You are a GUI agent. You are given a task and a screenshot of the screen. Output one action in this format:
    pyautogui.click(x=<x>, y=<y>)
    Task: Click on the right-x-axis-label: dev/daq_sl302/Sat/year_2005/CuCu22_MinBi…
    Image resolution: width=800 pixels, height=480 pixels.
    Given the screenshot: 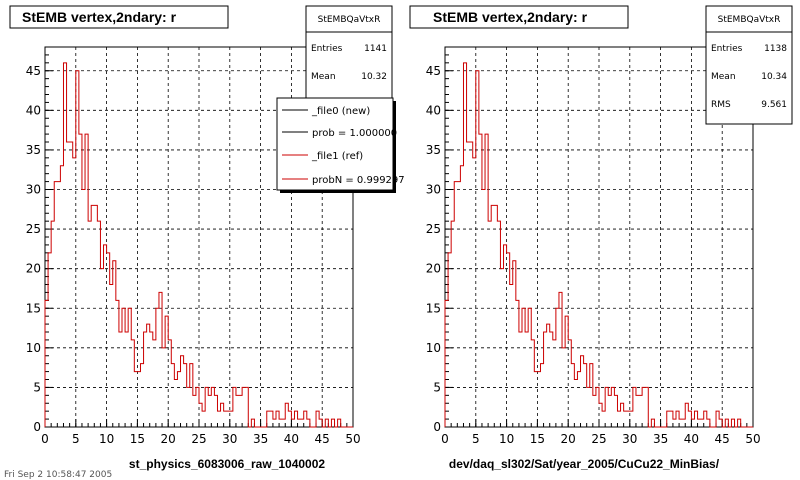 What is the action you would take?
    pyautogui.click(x=584, y=464)
    